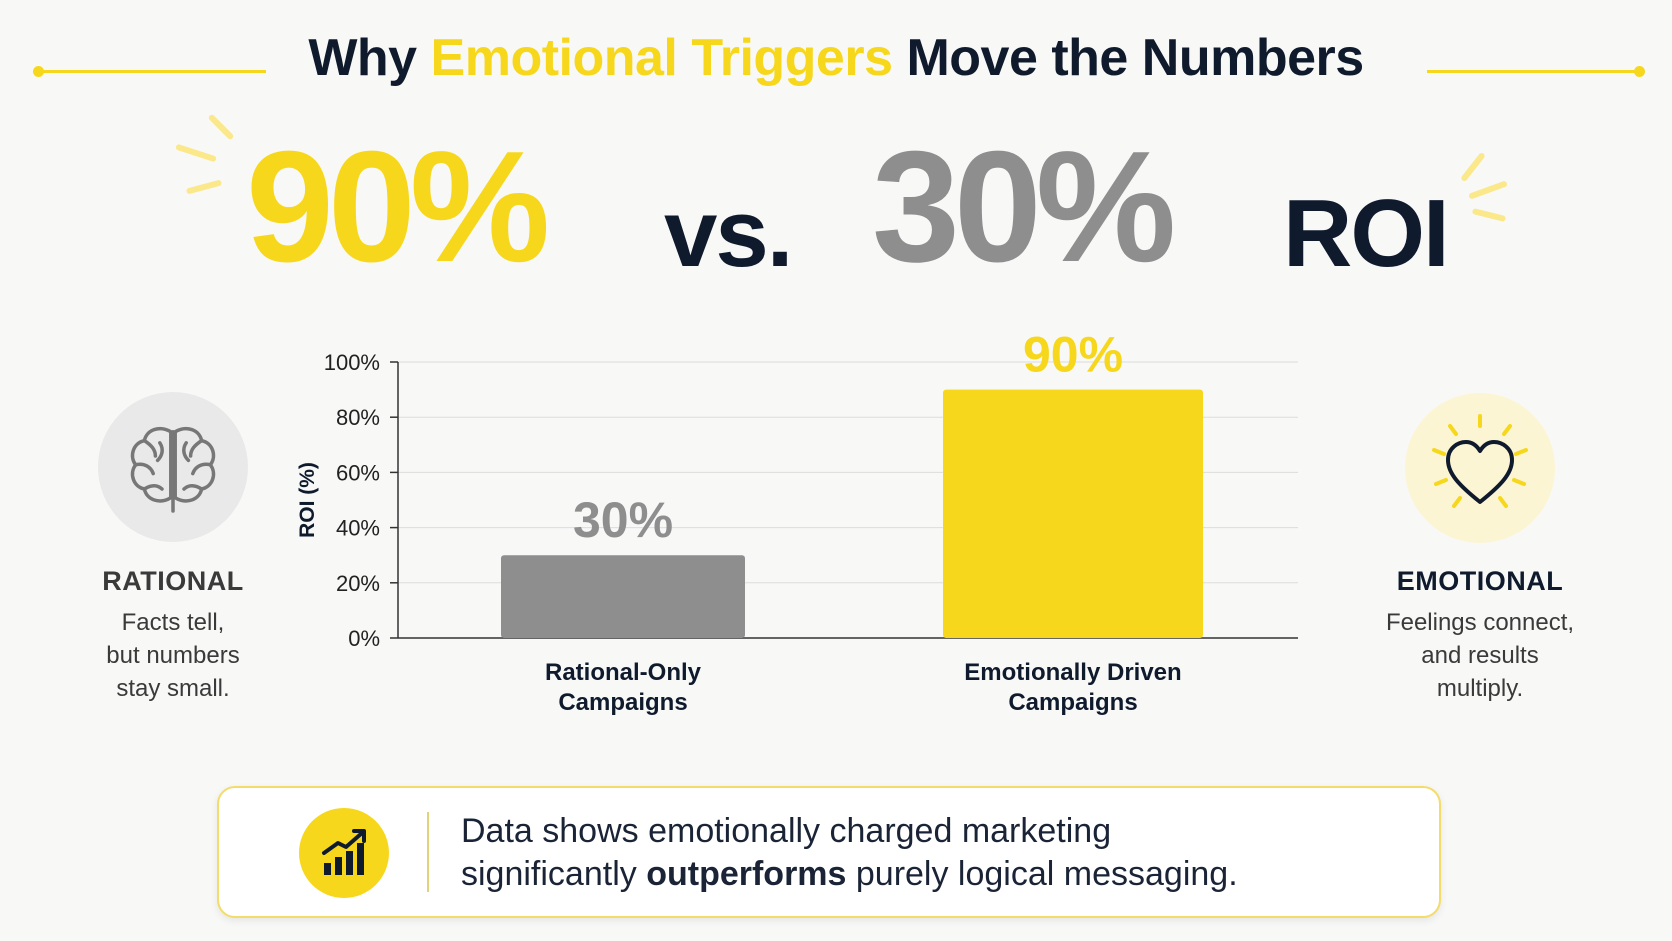 This screenshot has height=941, width=1672. What do you see at coordinates (1480, 688) in the screenshot?
I see `emotional-caption-line: multiply.` at bounding box center [1480, 688].